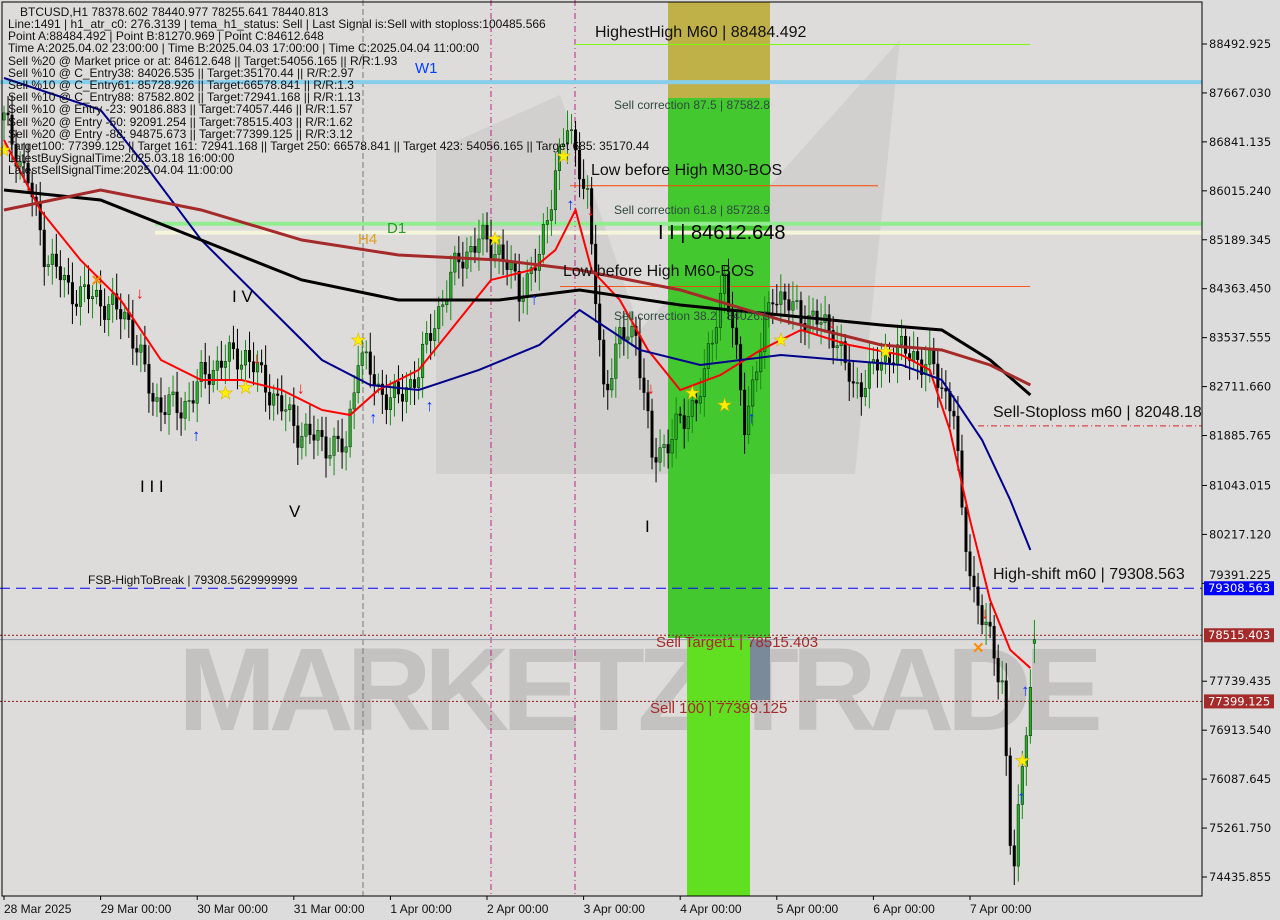  Describe the element at coordinates (1240, 338) in the screenshot. I see `y-tick-label: 83537.555` at that location.